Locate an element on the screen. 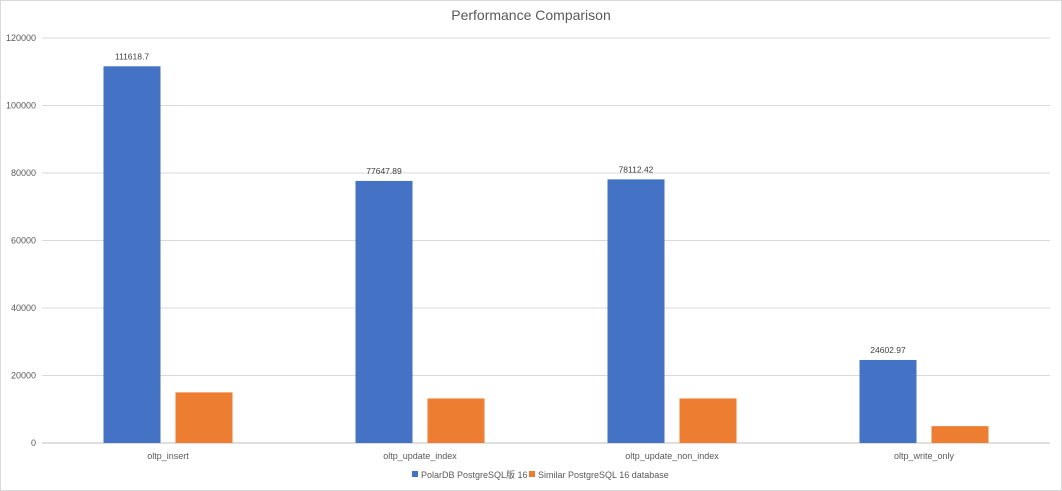 The image size is (1062, 491). bar-polardb-oltp_update_non_index is located at coordinates (636, 311).